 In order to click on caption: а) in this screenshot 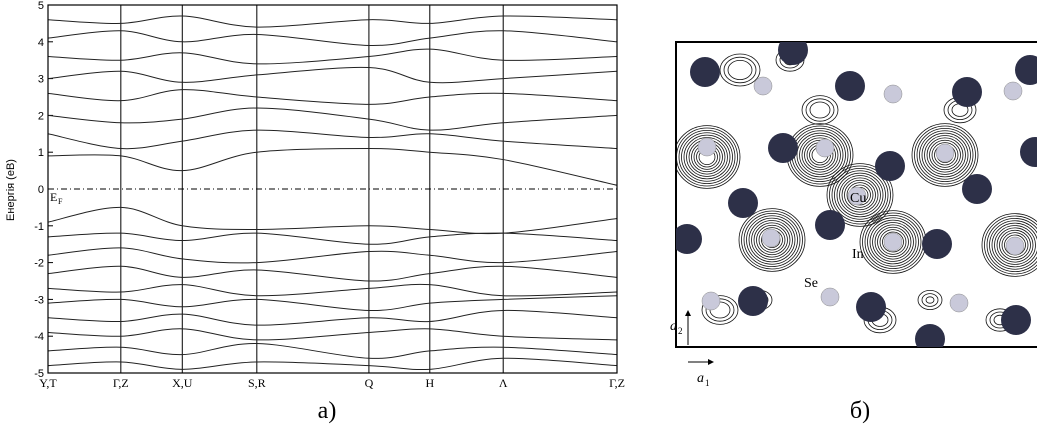, I will do `click(327, 411)`.